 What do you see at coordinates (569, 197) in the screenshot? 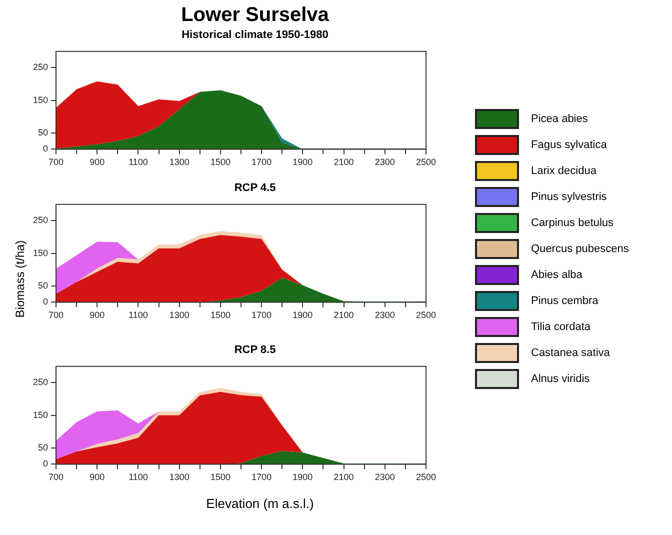
I see `legend-label: Pinus sylvestris` at bounding box center [569, 197].